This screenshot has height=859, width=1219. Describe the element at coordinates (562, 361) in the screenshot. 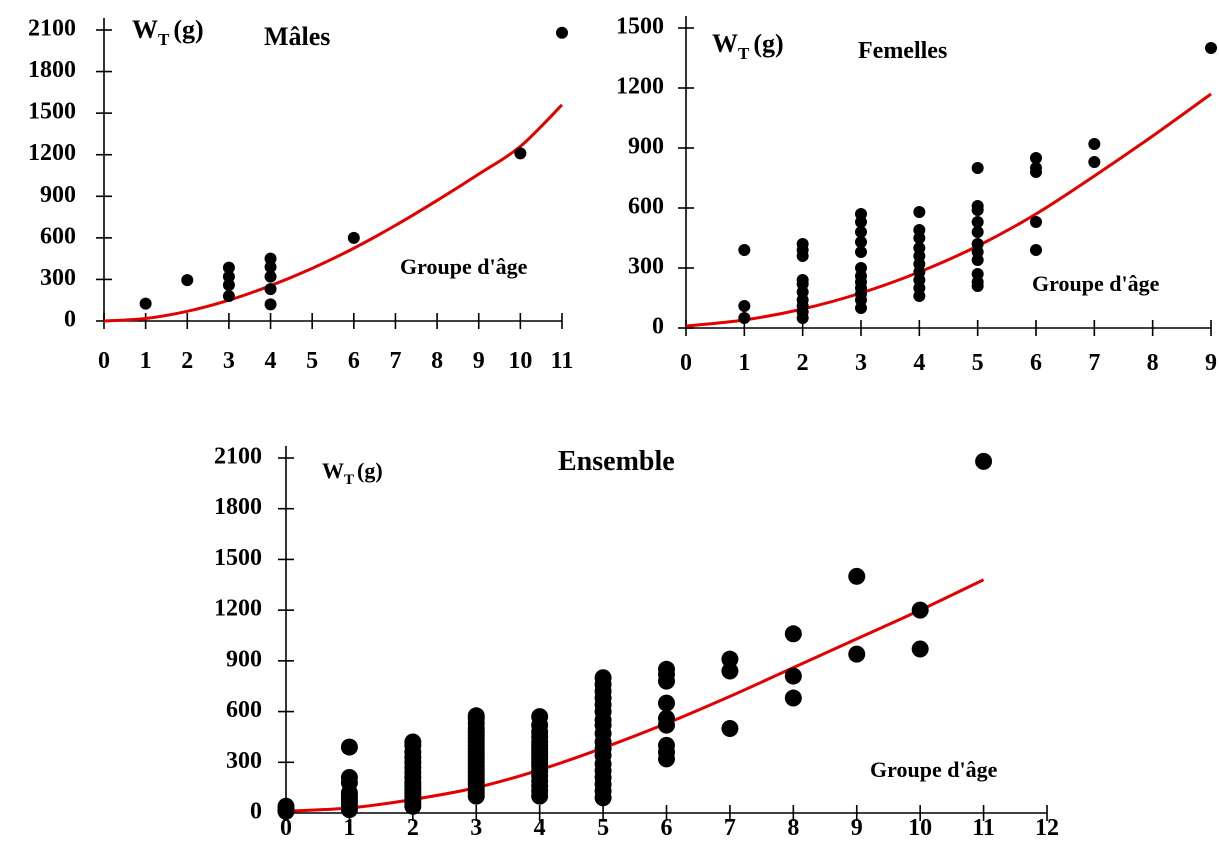

I see `males-x-tick-label: 11` at that location.